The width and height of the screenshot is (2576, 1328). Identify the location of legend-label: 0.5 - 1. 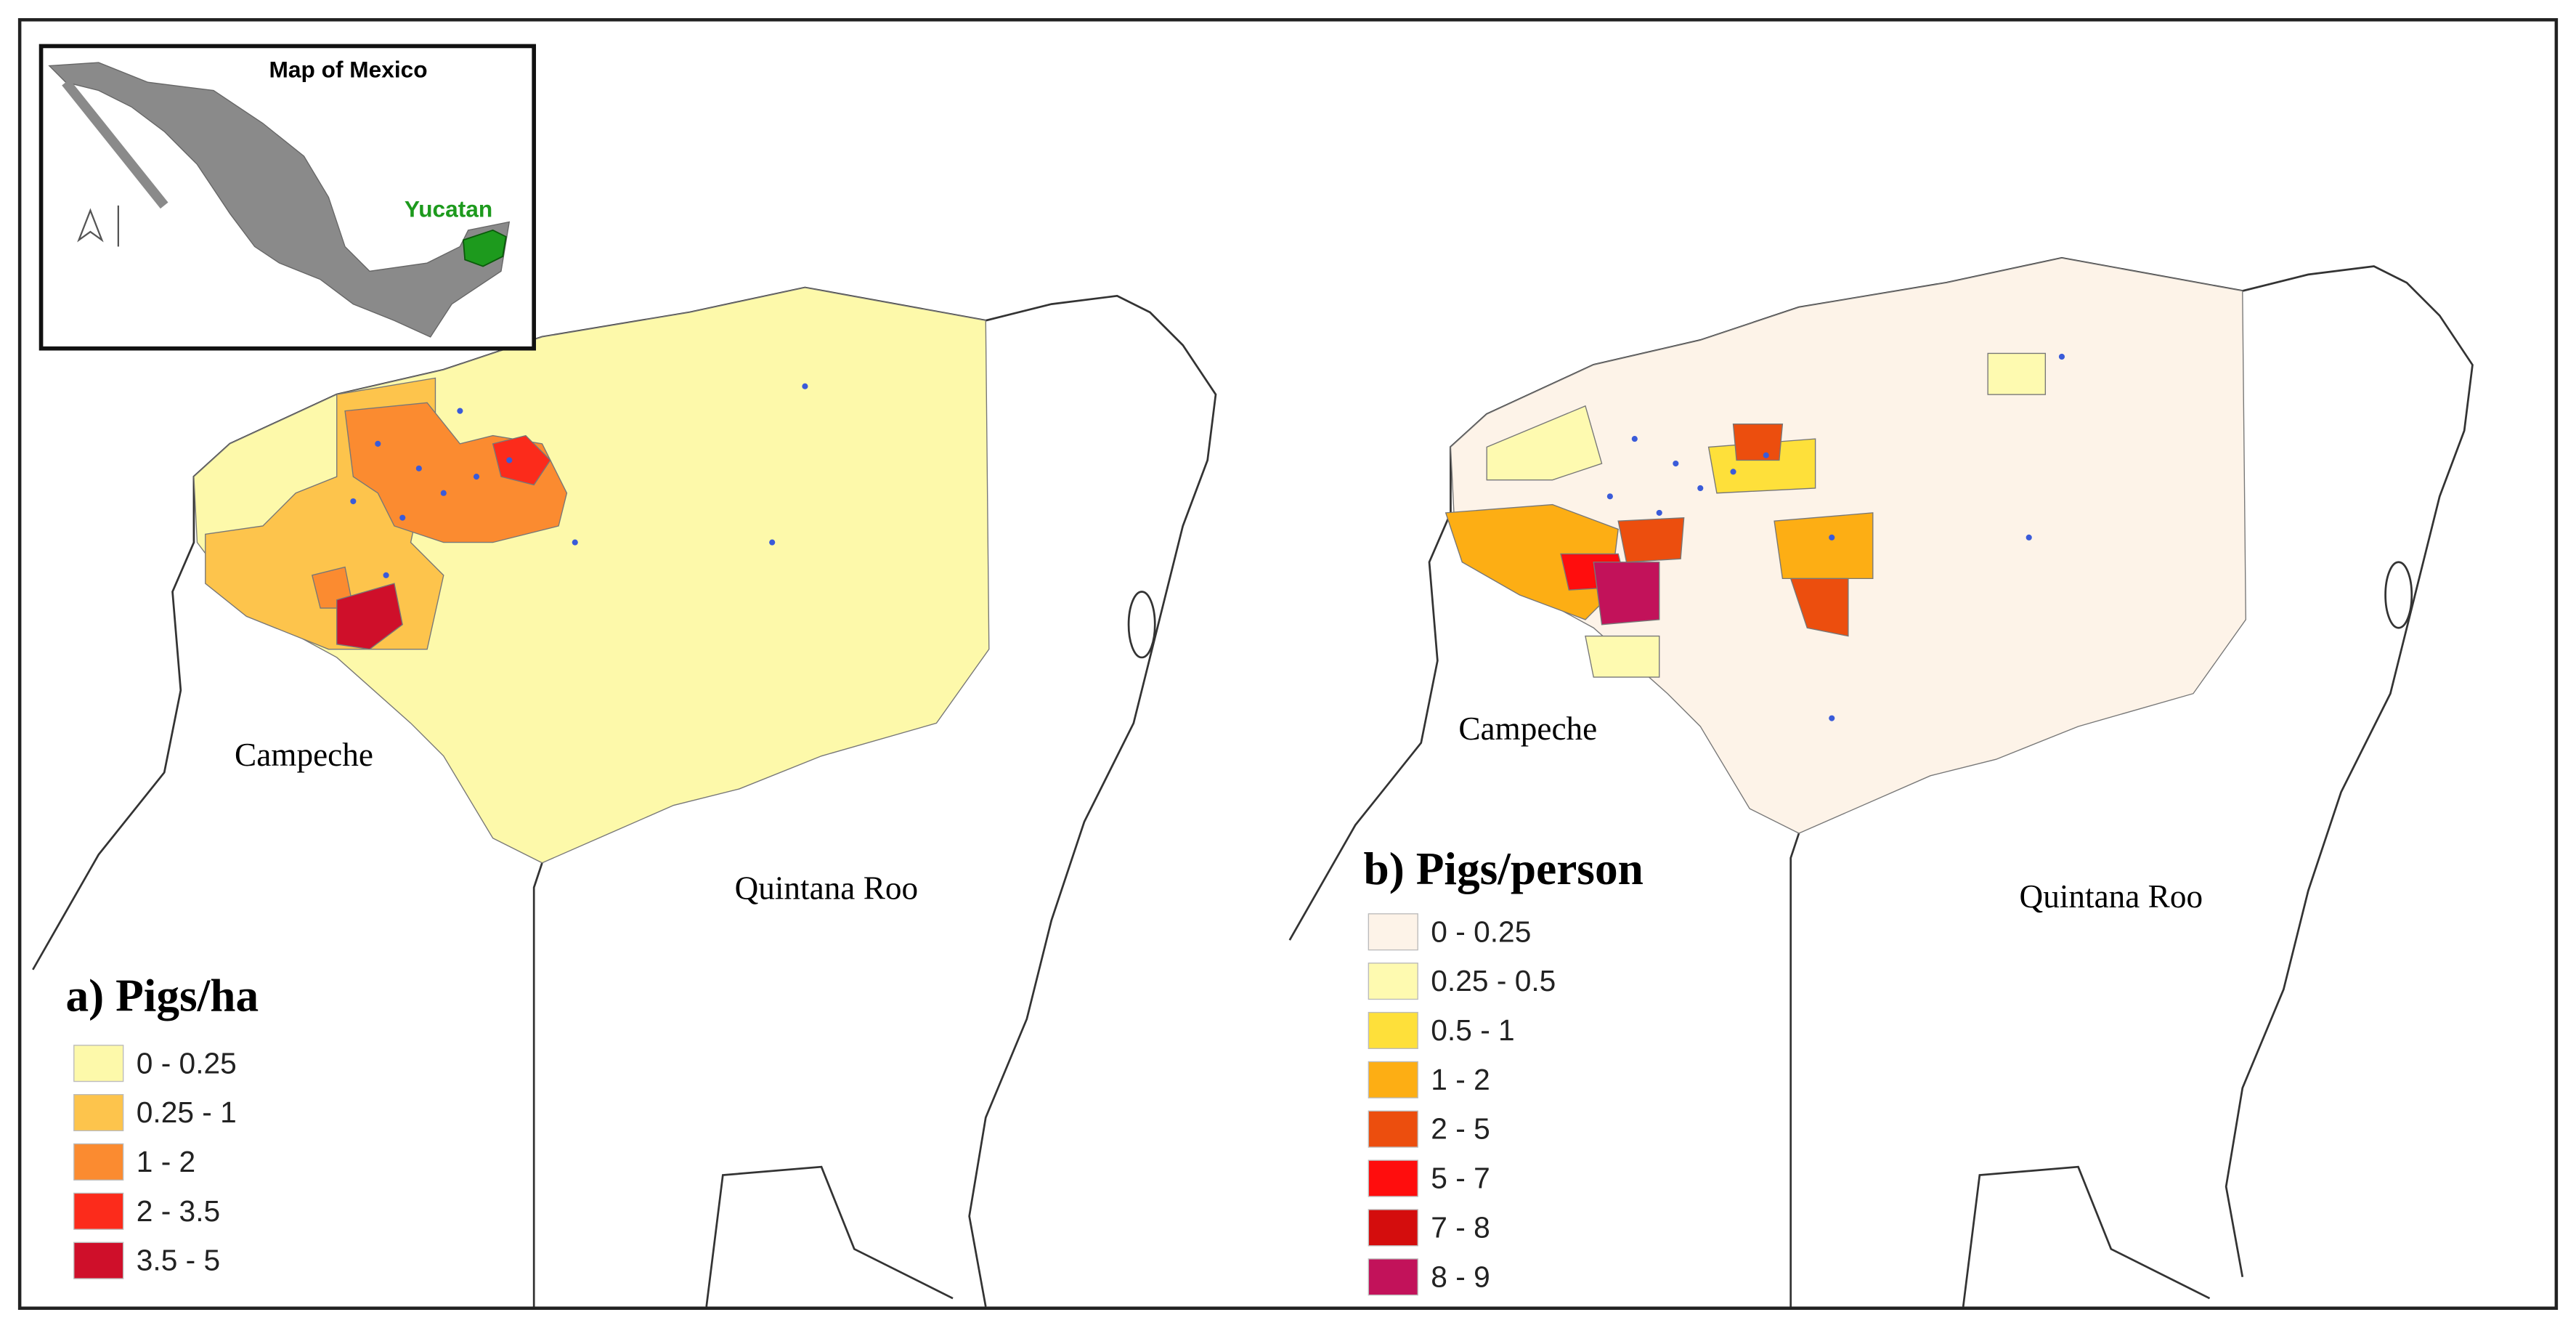
(1473, 1030).